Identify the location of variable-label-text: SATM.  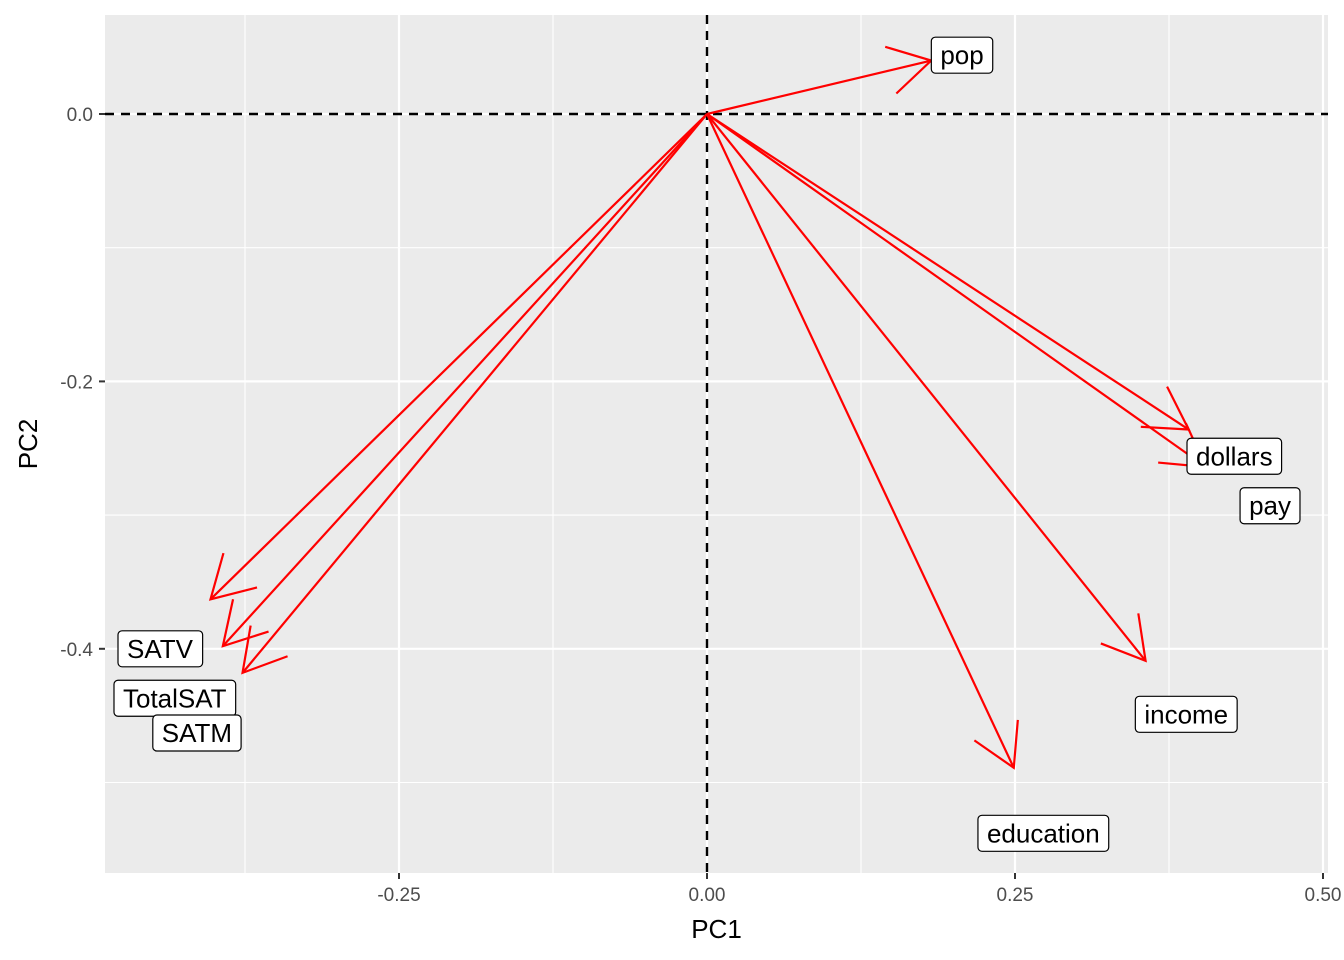
(197, 733).